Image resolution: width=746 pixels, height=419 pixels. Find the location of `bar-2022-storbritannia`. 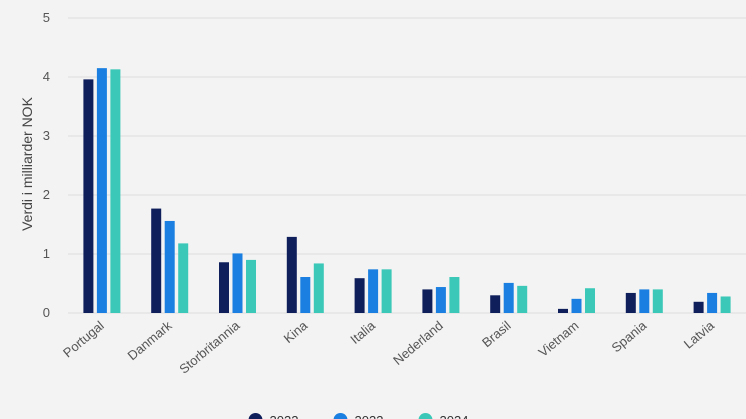

bar-2022-storbritannia is located at coordinates (224, 287).